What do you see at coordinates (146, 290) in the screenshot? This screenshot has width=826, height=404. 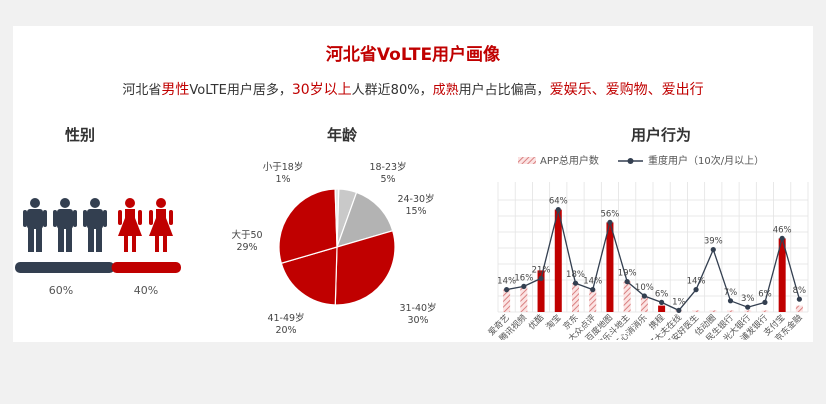 I see `female-pct-label: 40%` at bounding box center [146, 290].